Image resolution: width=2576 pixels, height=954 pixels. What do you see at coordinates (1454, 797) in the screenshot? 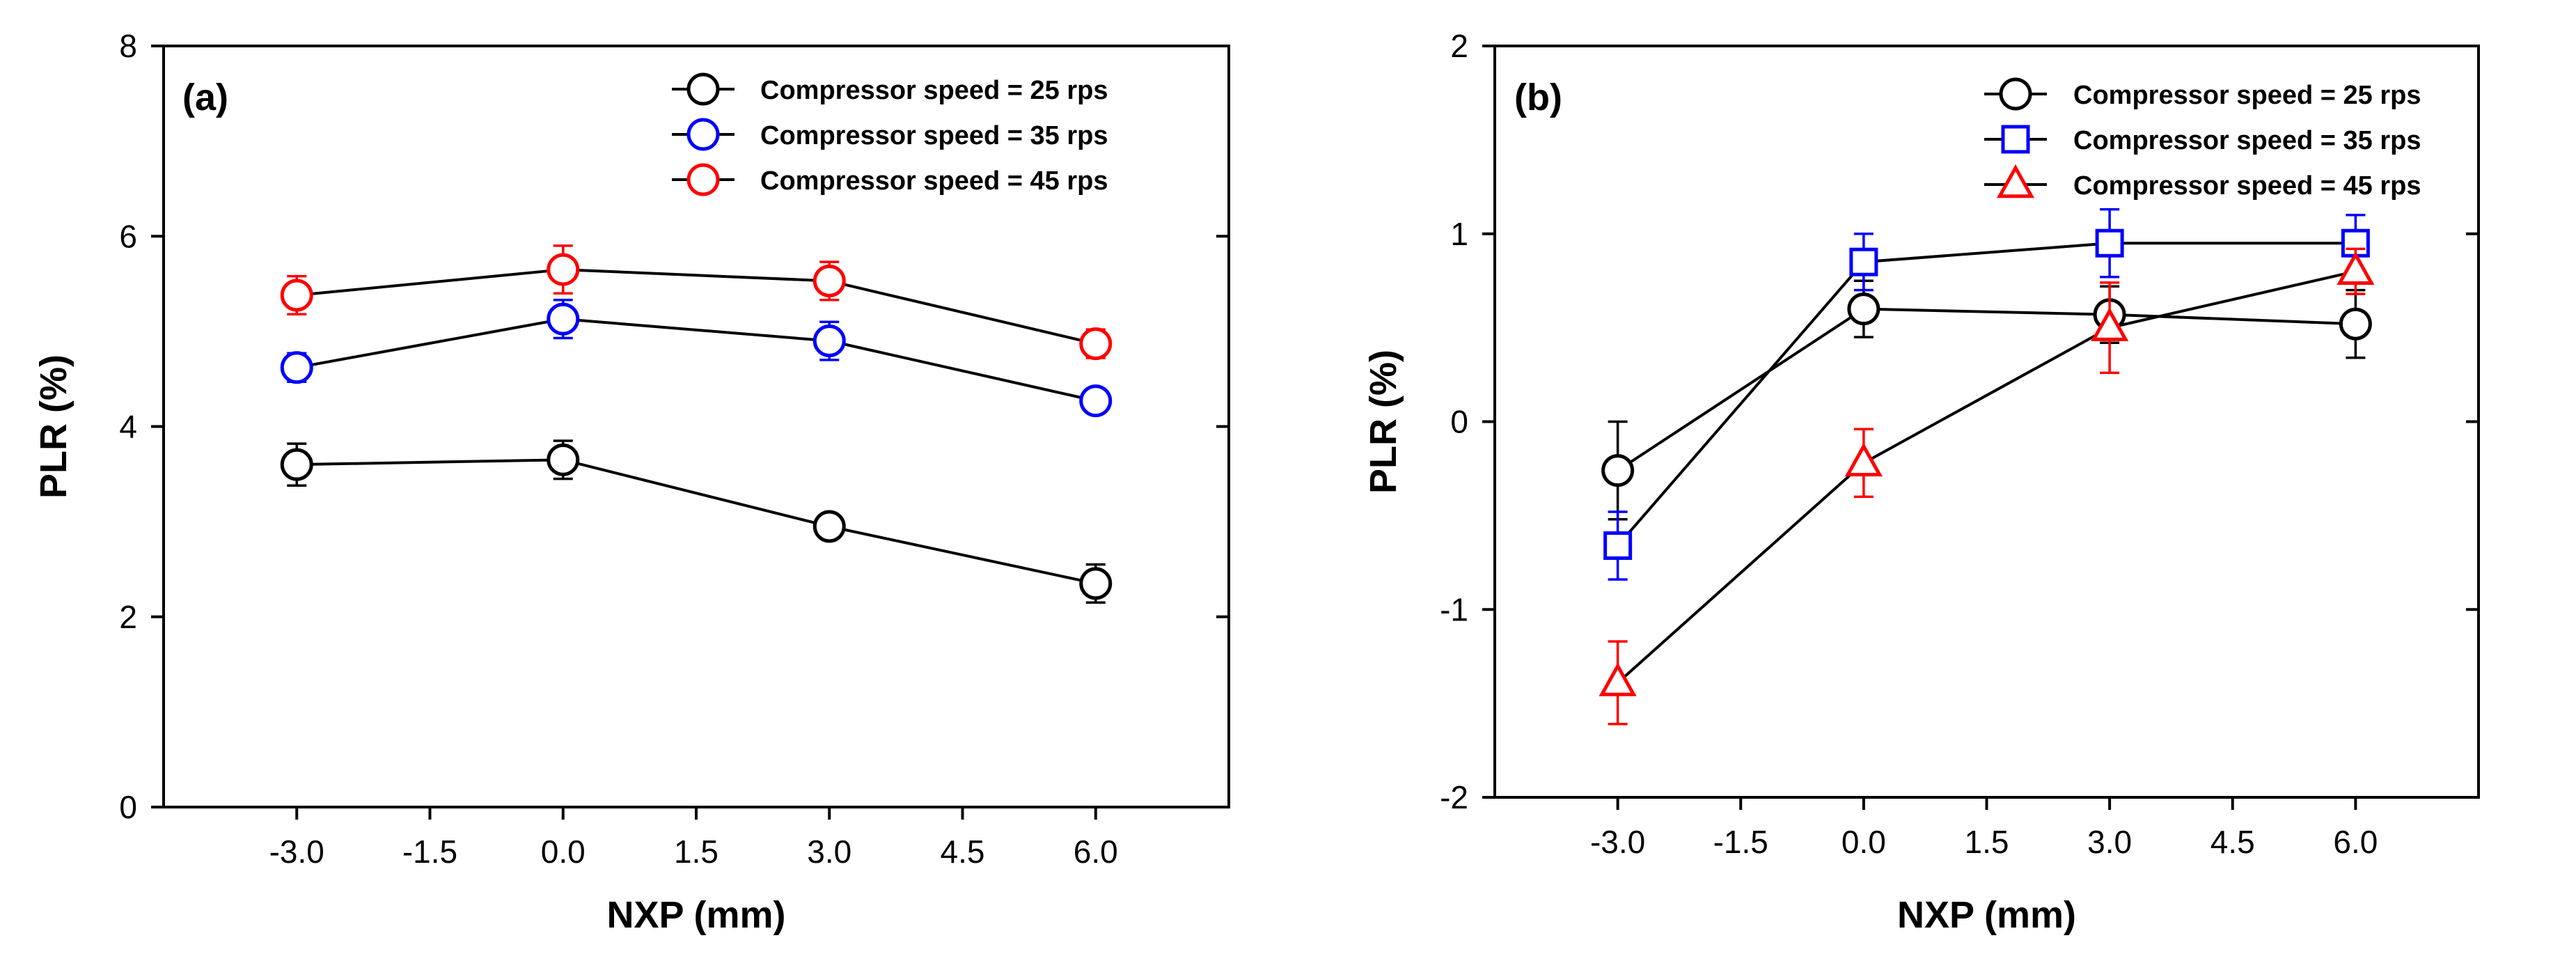
I see `y-tick-label: -2` at bounding box center [1454, 797].